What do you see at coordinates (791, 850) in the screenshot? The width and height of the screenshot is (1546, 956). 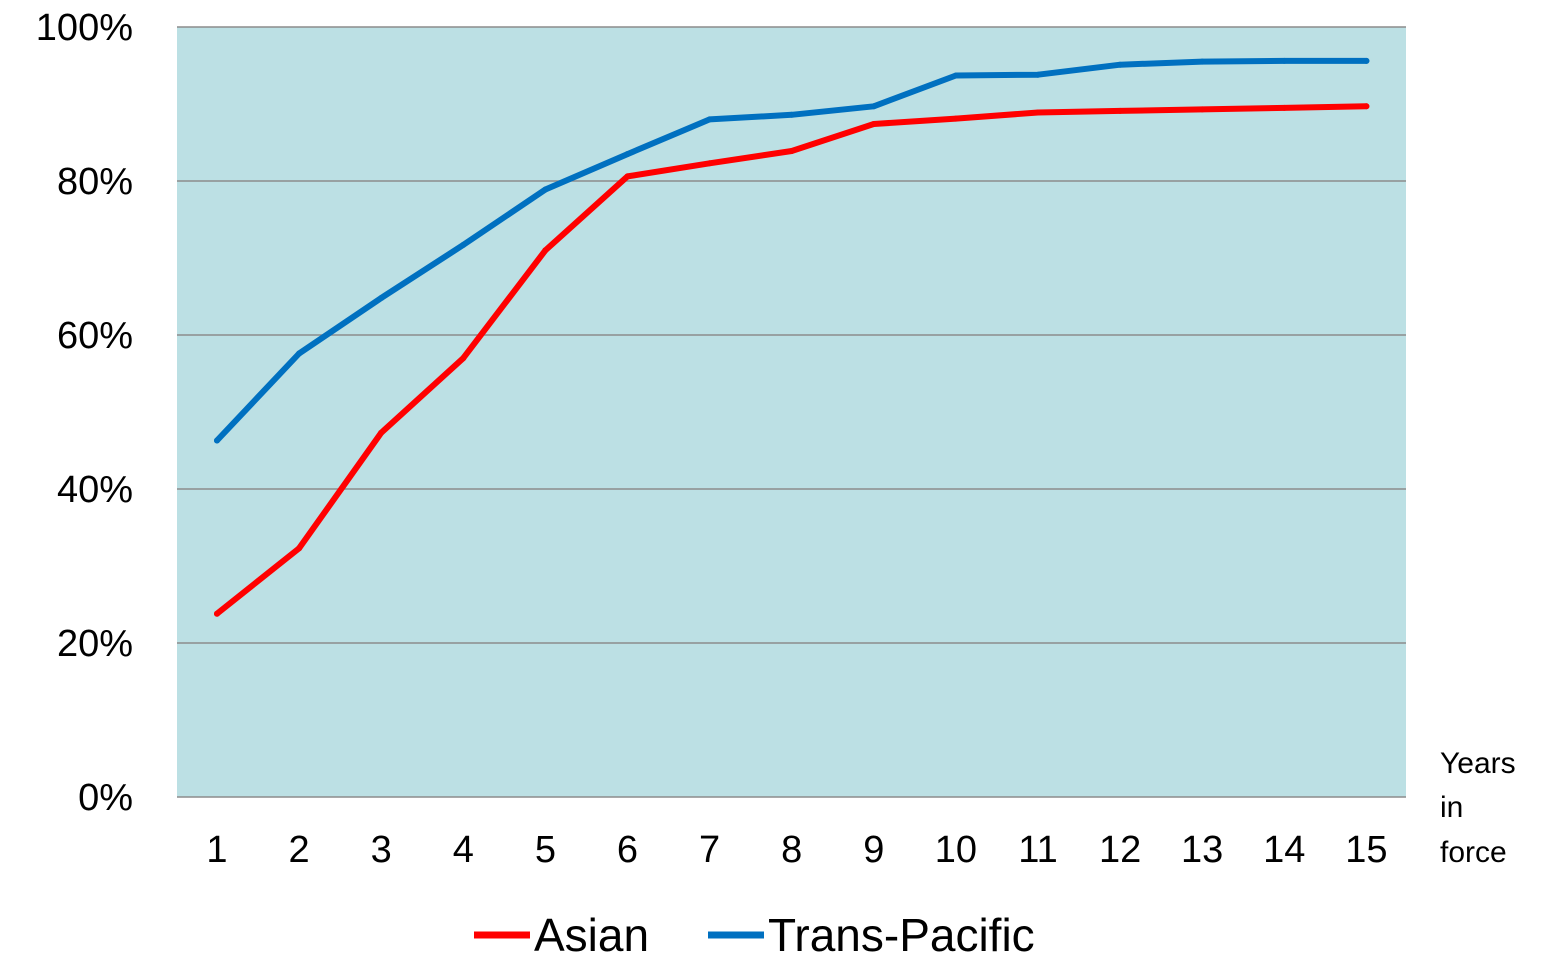 I see `x-tick-label-8: 8` at bounding box center [791, 850].